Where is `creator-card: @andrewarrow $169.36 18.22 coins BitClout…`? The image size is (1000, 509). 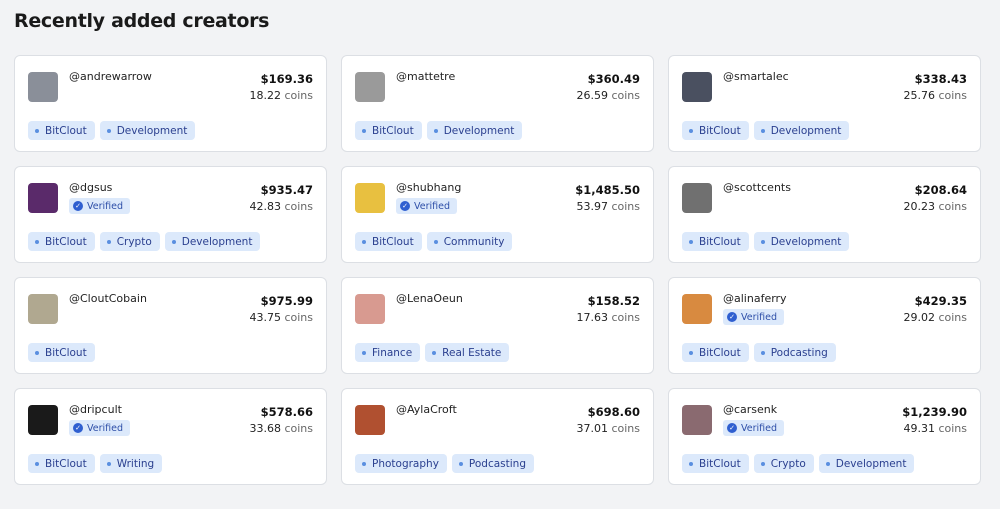 creator-card: @andrewarrow $169.36 18.22 coins BitClout… is located at coordinates (170, 103).